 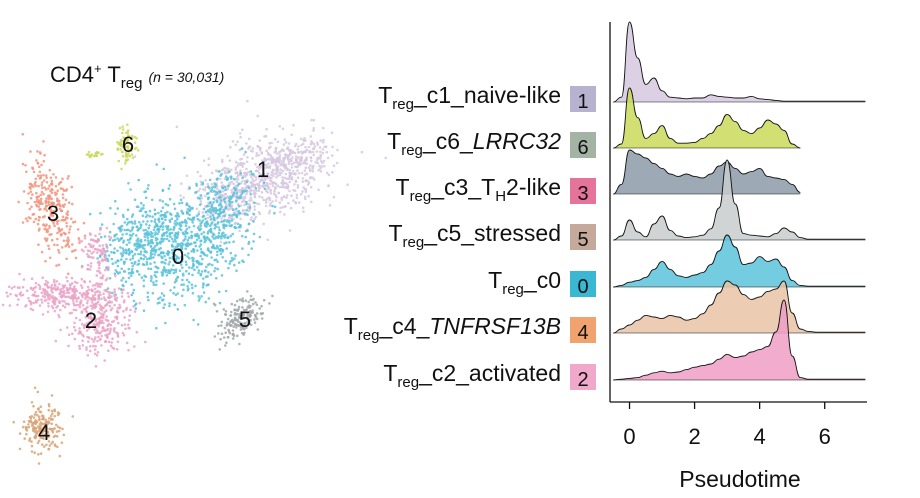 I want to click on cluster-4-points, so click(x=43, y=425).